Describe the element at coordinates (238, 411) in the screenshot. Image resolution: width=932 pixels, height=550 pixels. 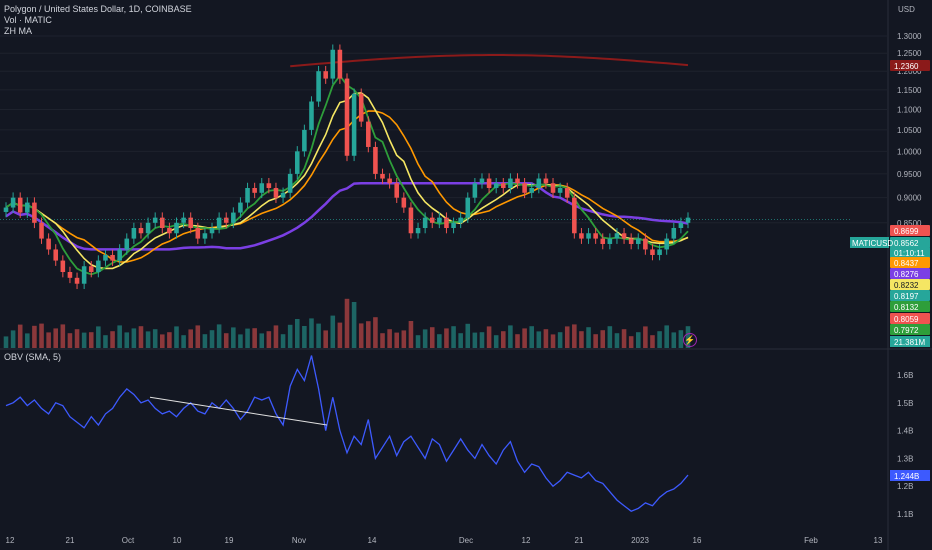
I see `obv-trendline` at that location.